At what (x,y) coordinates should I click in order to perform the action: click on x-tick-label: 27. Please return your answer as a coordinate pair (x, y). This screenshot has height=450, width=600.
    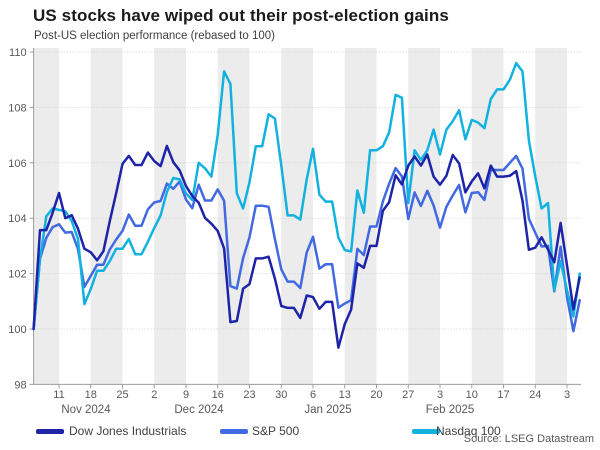
    Looking at the image, I should click on (408, 395).